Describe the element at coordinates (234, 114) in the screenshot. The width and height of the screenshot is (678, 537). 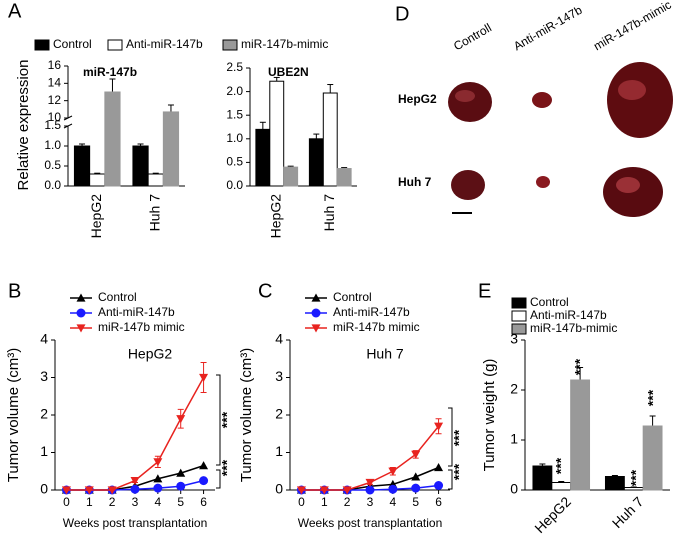
I see `y-tick-label: 1.5` at that location.